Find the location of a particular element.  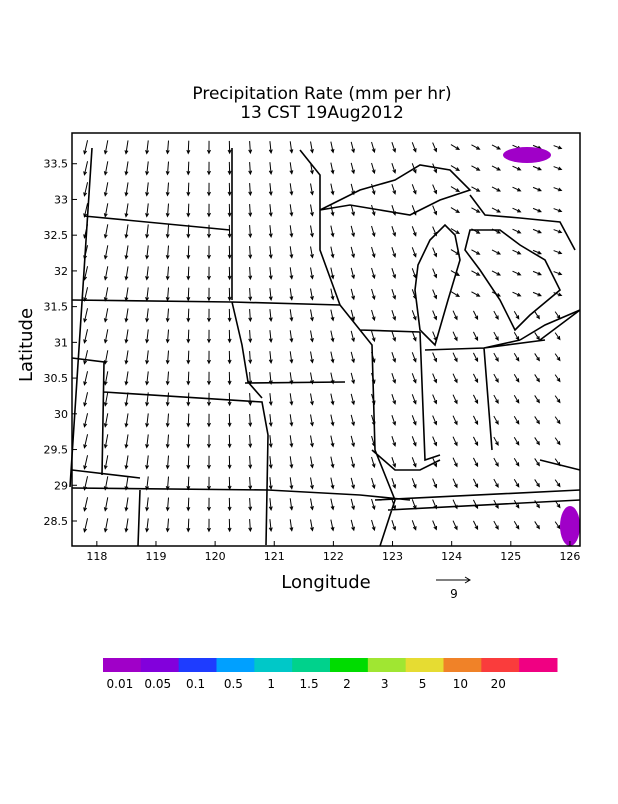

colorbar-label: 3 is located at coordinates (385, 684).